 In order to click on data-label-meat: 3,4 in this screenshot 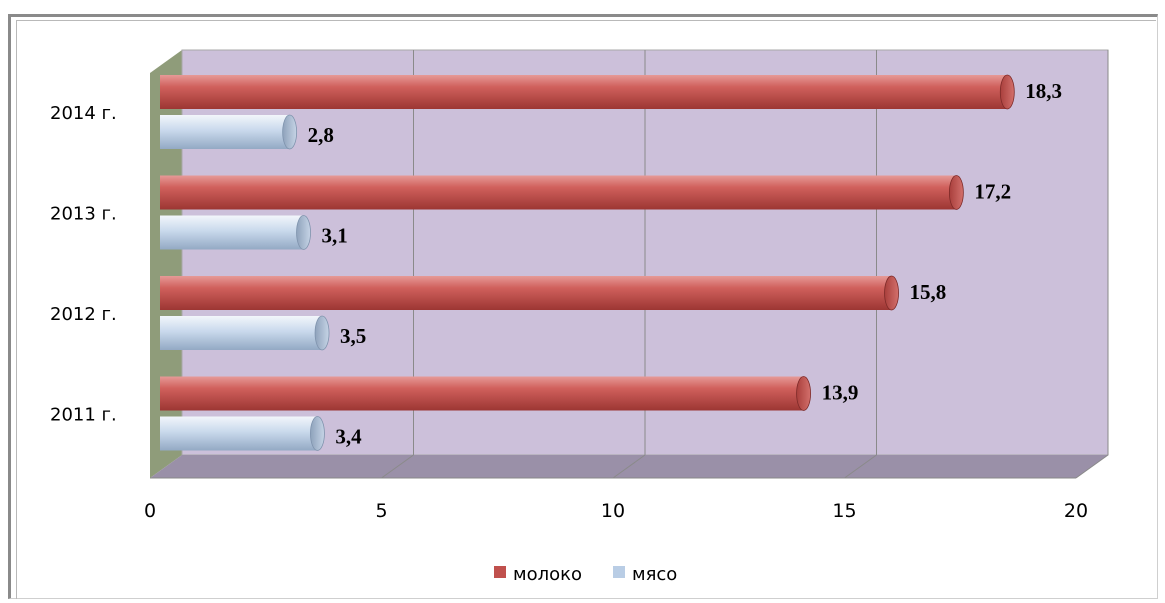, I will do `click(348, 437)`.